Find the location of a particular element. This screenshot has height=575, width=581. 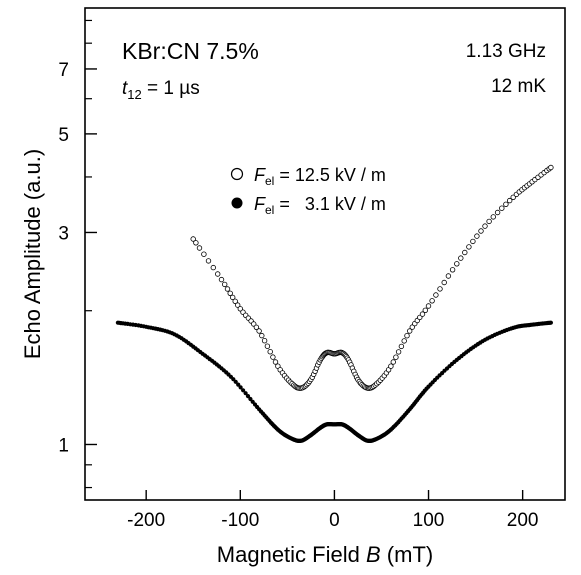

legend-marker-open-circle is located at coordinates (237, 174).